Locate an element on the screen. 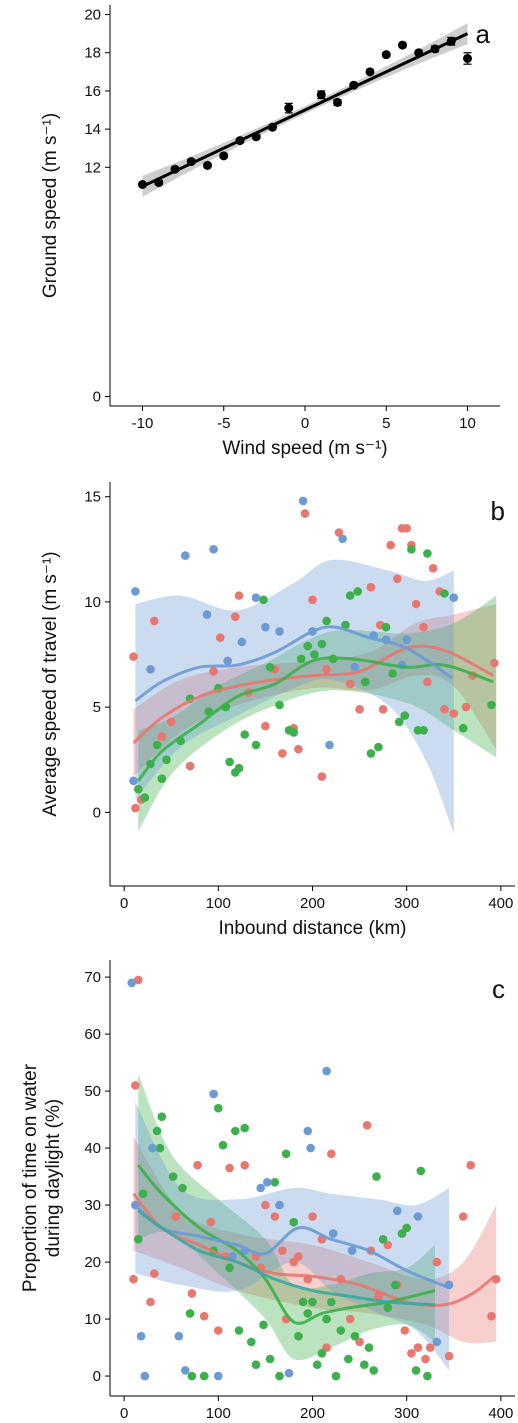 The width and height of the screenshot is (518, 1423). y-axis-label-line: during daylight (%) is located at coordinates (53, 1178).